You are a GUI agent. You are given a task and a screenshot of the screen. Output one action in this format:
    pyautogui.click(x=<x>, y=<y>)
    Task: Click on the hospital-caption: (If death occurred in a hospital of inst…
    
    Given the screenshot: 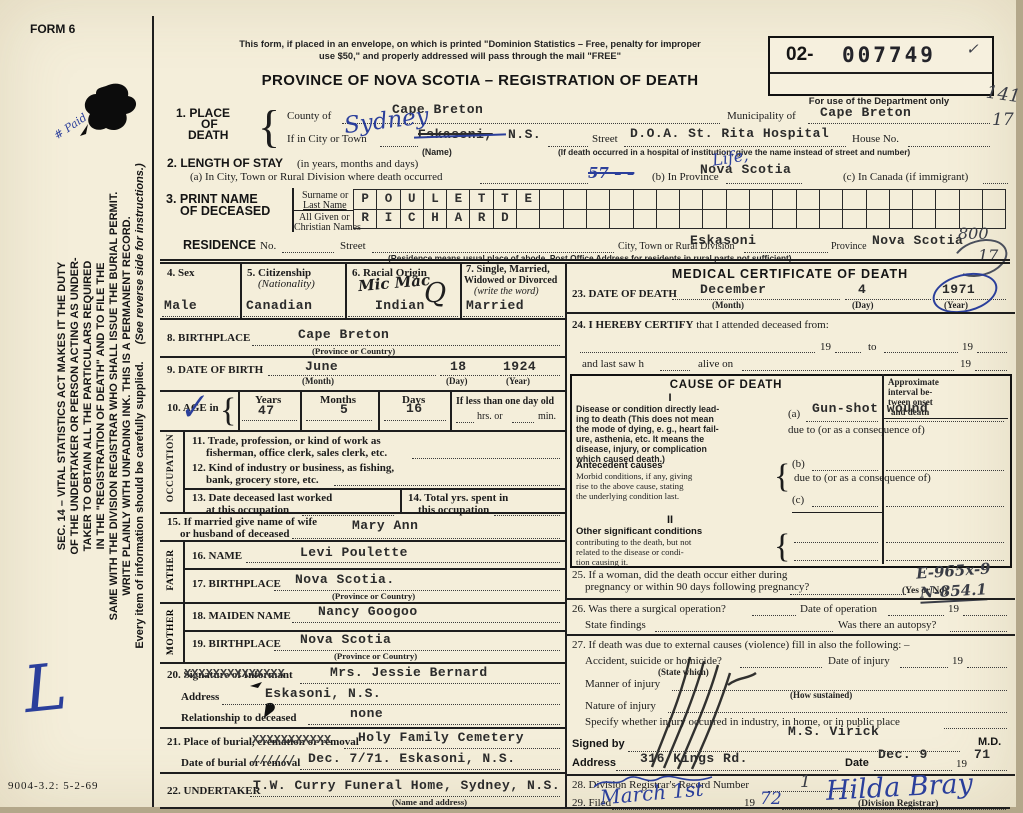 What is the action you would take?
    pyautogui.click(x=734, y=152)
    